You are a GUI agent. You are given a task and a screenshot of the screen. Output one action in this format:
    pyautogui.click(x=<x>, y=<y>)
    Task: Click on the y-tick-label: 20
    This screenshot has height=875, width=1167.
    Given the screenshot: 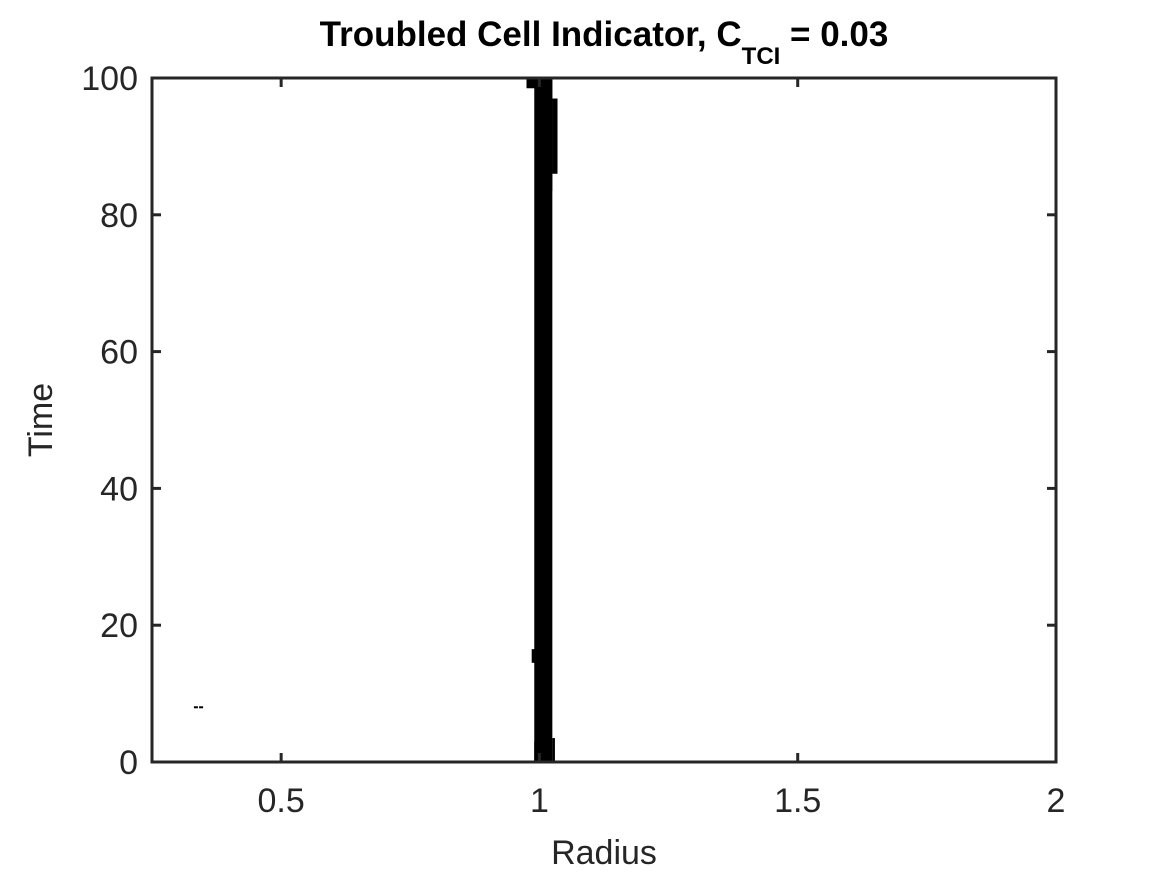 What is the action you would take?
    pyautogui.click(x=119, y=626)
    